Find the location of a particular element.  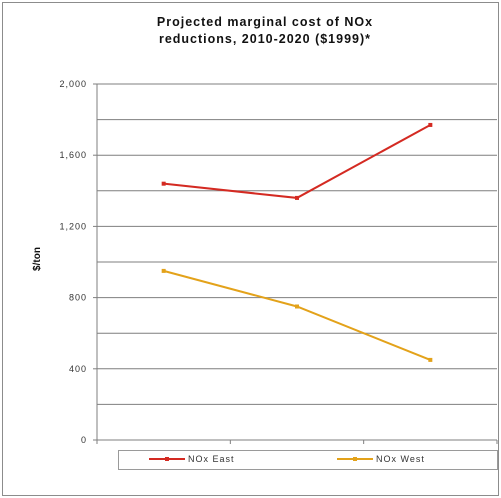

legend-label-nox-west: NOx West is located at coordinates (400, 459).